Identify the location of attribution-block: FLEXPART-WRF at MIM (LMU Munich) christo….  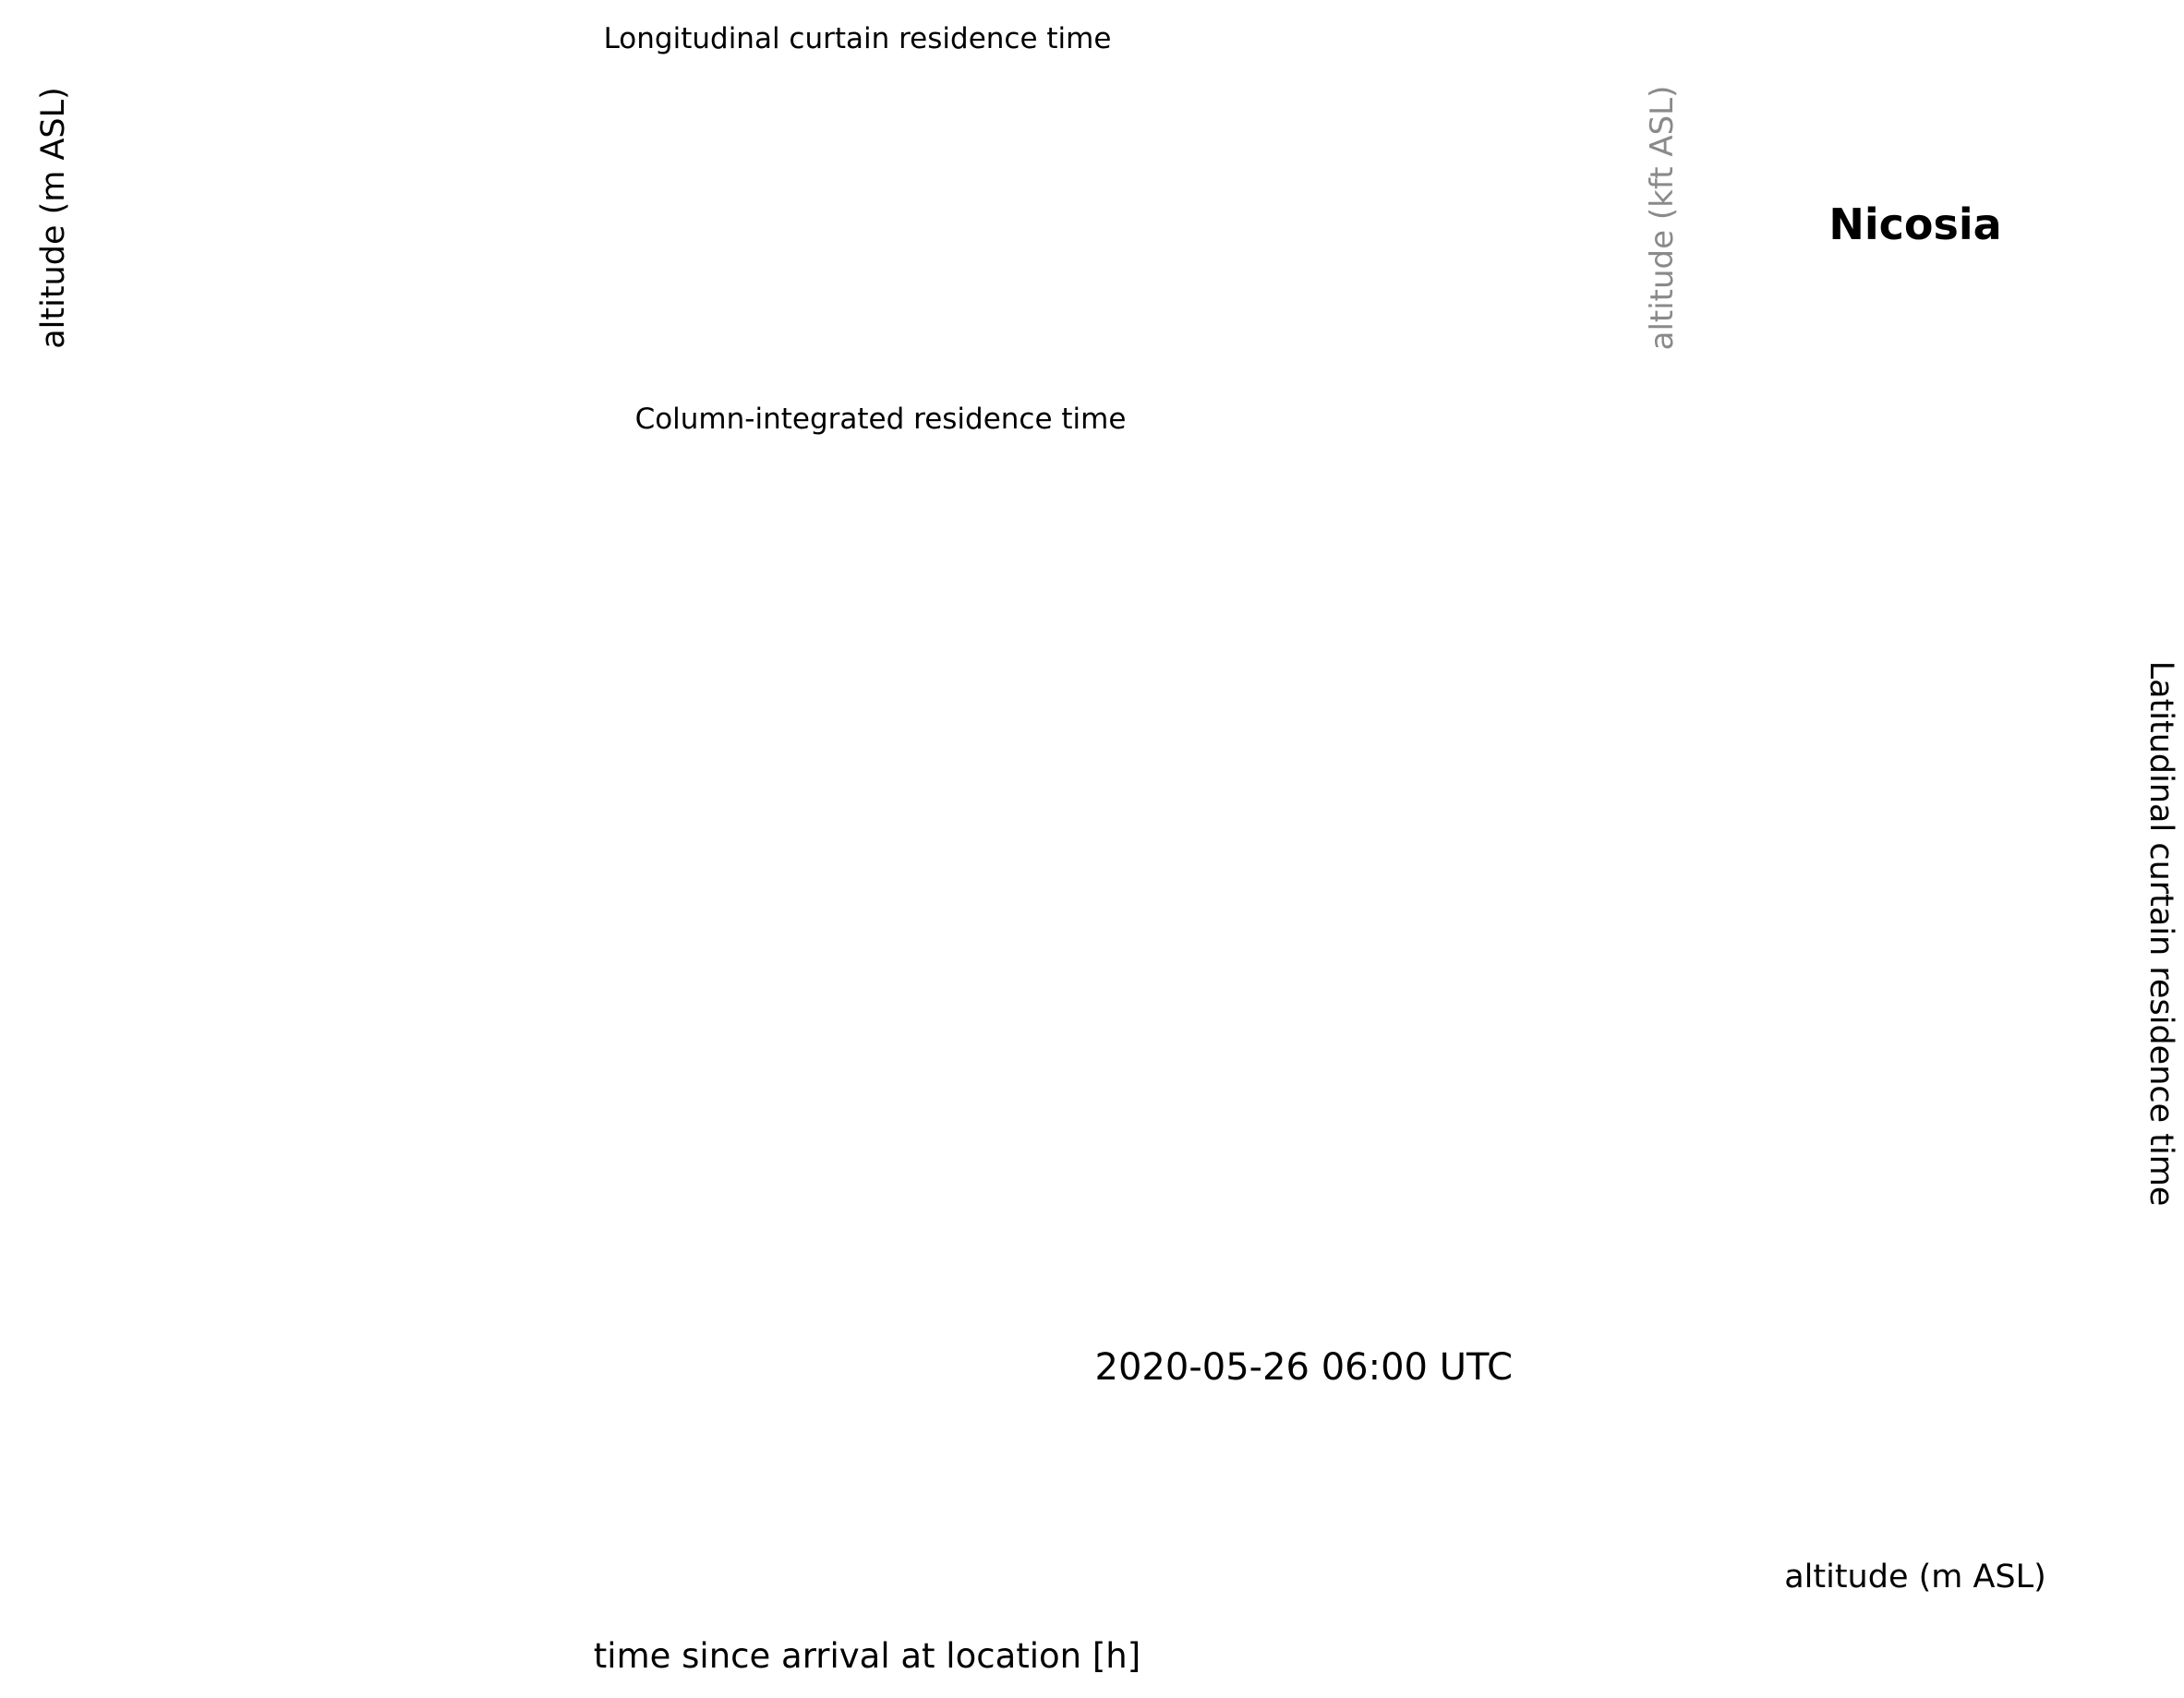
(406, 485).